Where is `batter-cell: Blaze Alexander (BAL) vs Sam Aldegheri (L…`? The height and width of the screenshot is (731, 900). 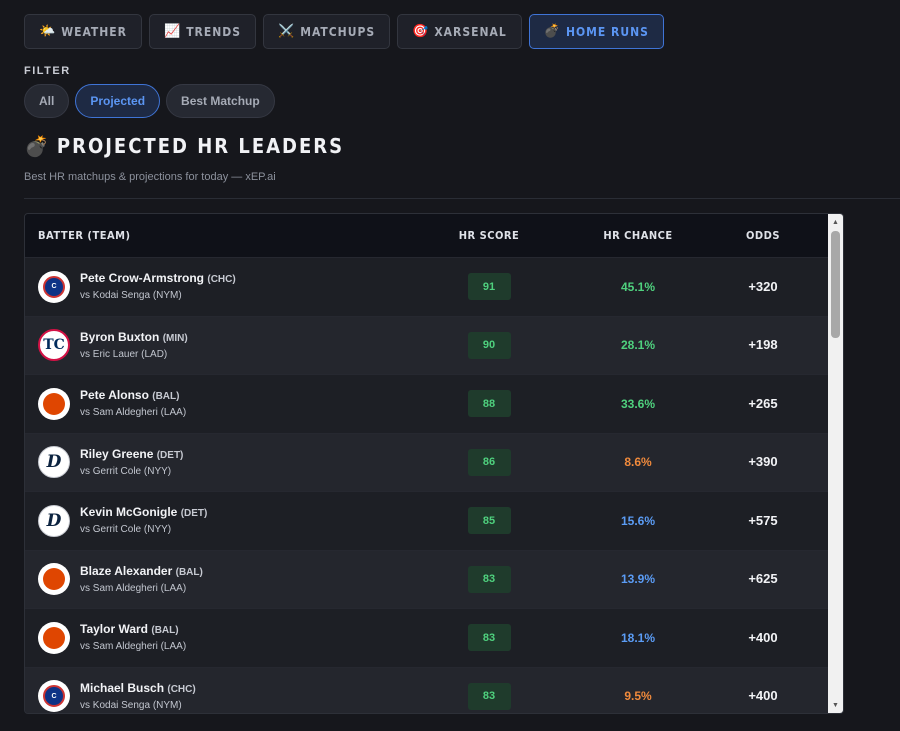 batter-cell: Blaze Alexander (BAL) vs Sam Aldegheri (L… is located at coordinates (235, 579).